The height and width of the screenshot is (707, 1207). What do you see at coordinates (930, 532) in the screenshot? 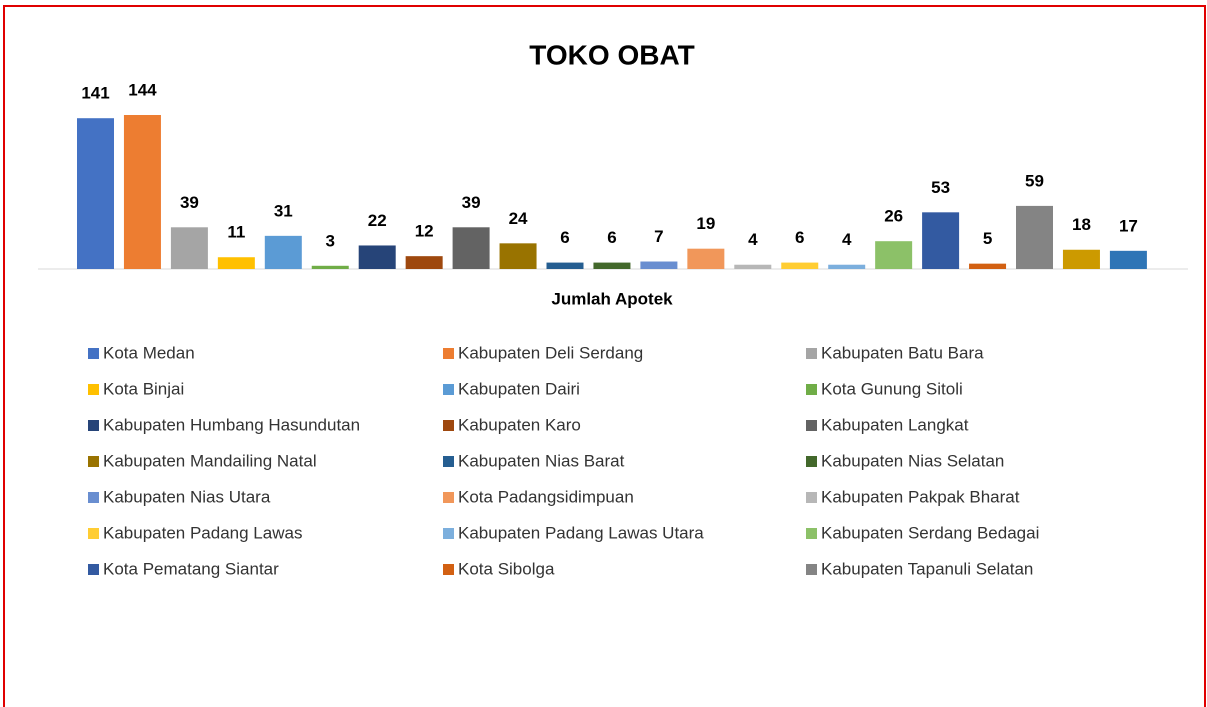
I see `legend-label: Kabupaten Serdang Bedagai` at bounding box center [930, 532].